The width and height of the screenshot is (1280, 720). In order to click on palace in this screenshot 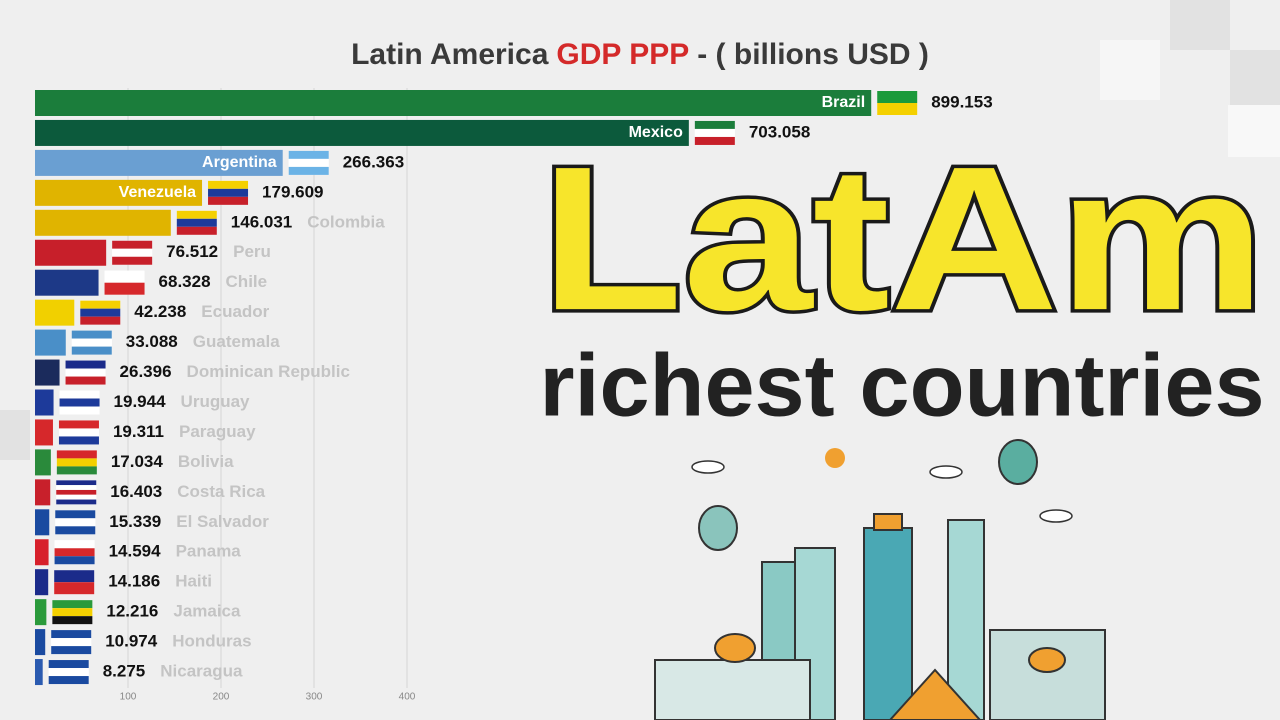, I will do `click(732, 689)`.